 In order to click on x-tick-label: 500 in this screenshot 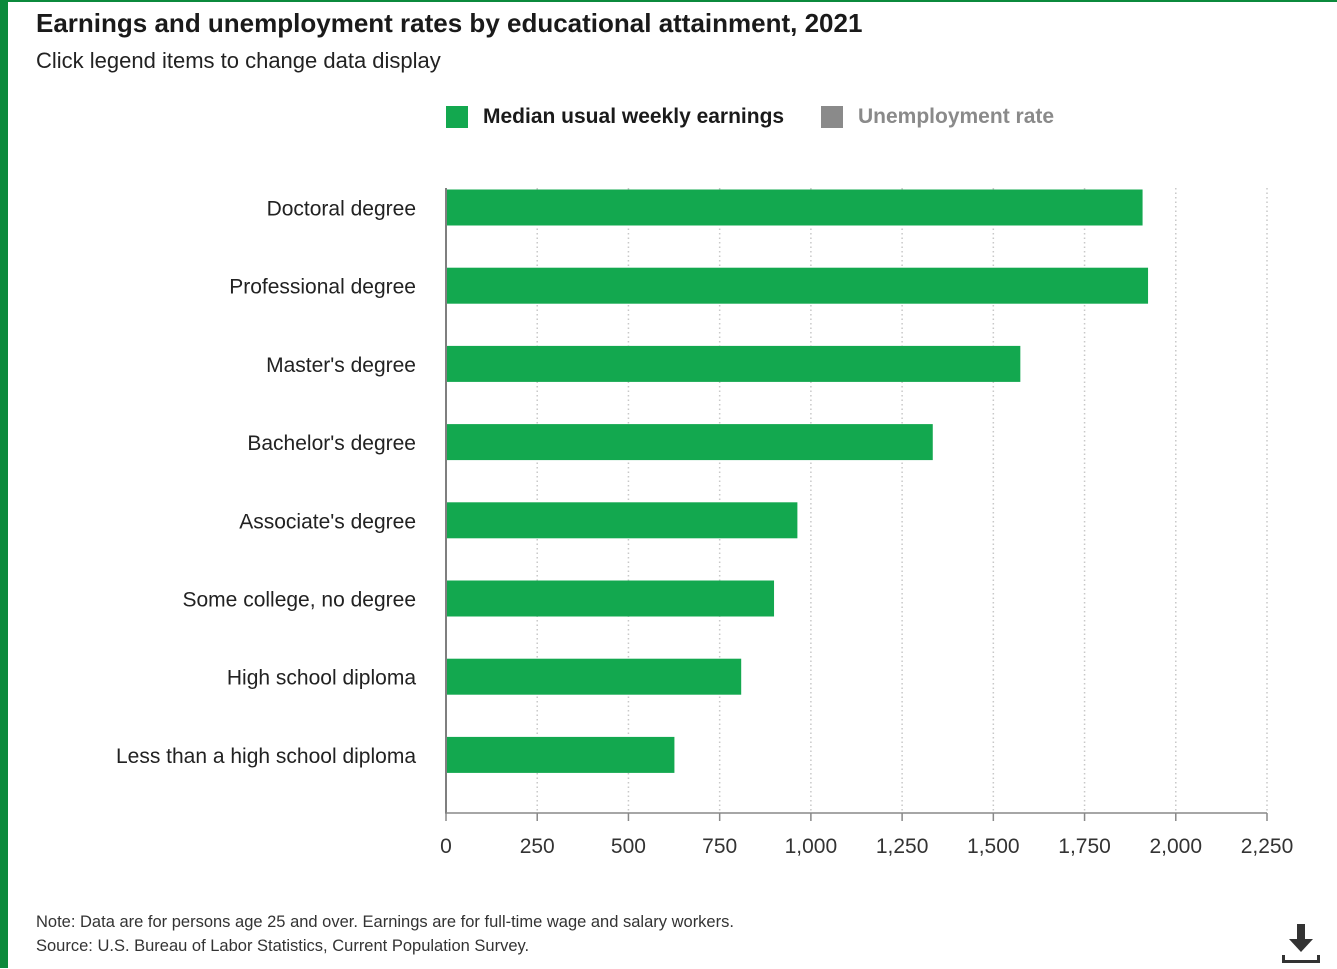, I will do `click(628, 846)`.